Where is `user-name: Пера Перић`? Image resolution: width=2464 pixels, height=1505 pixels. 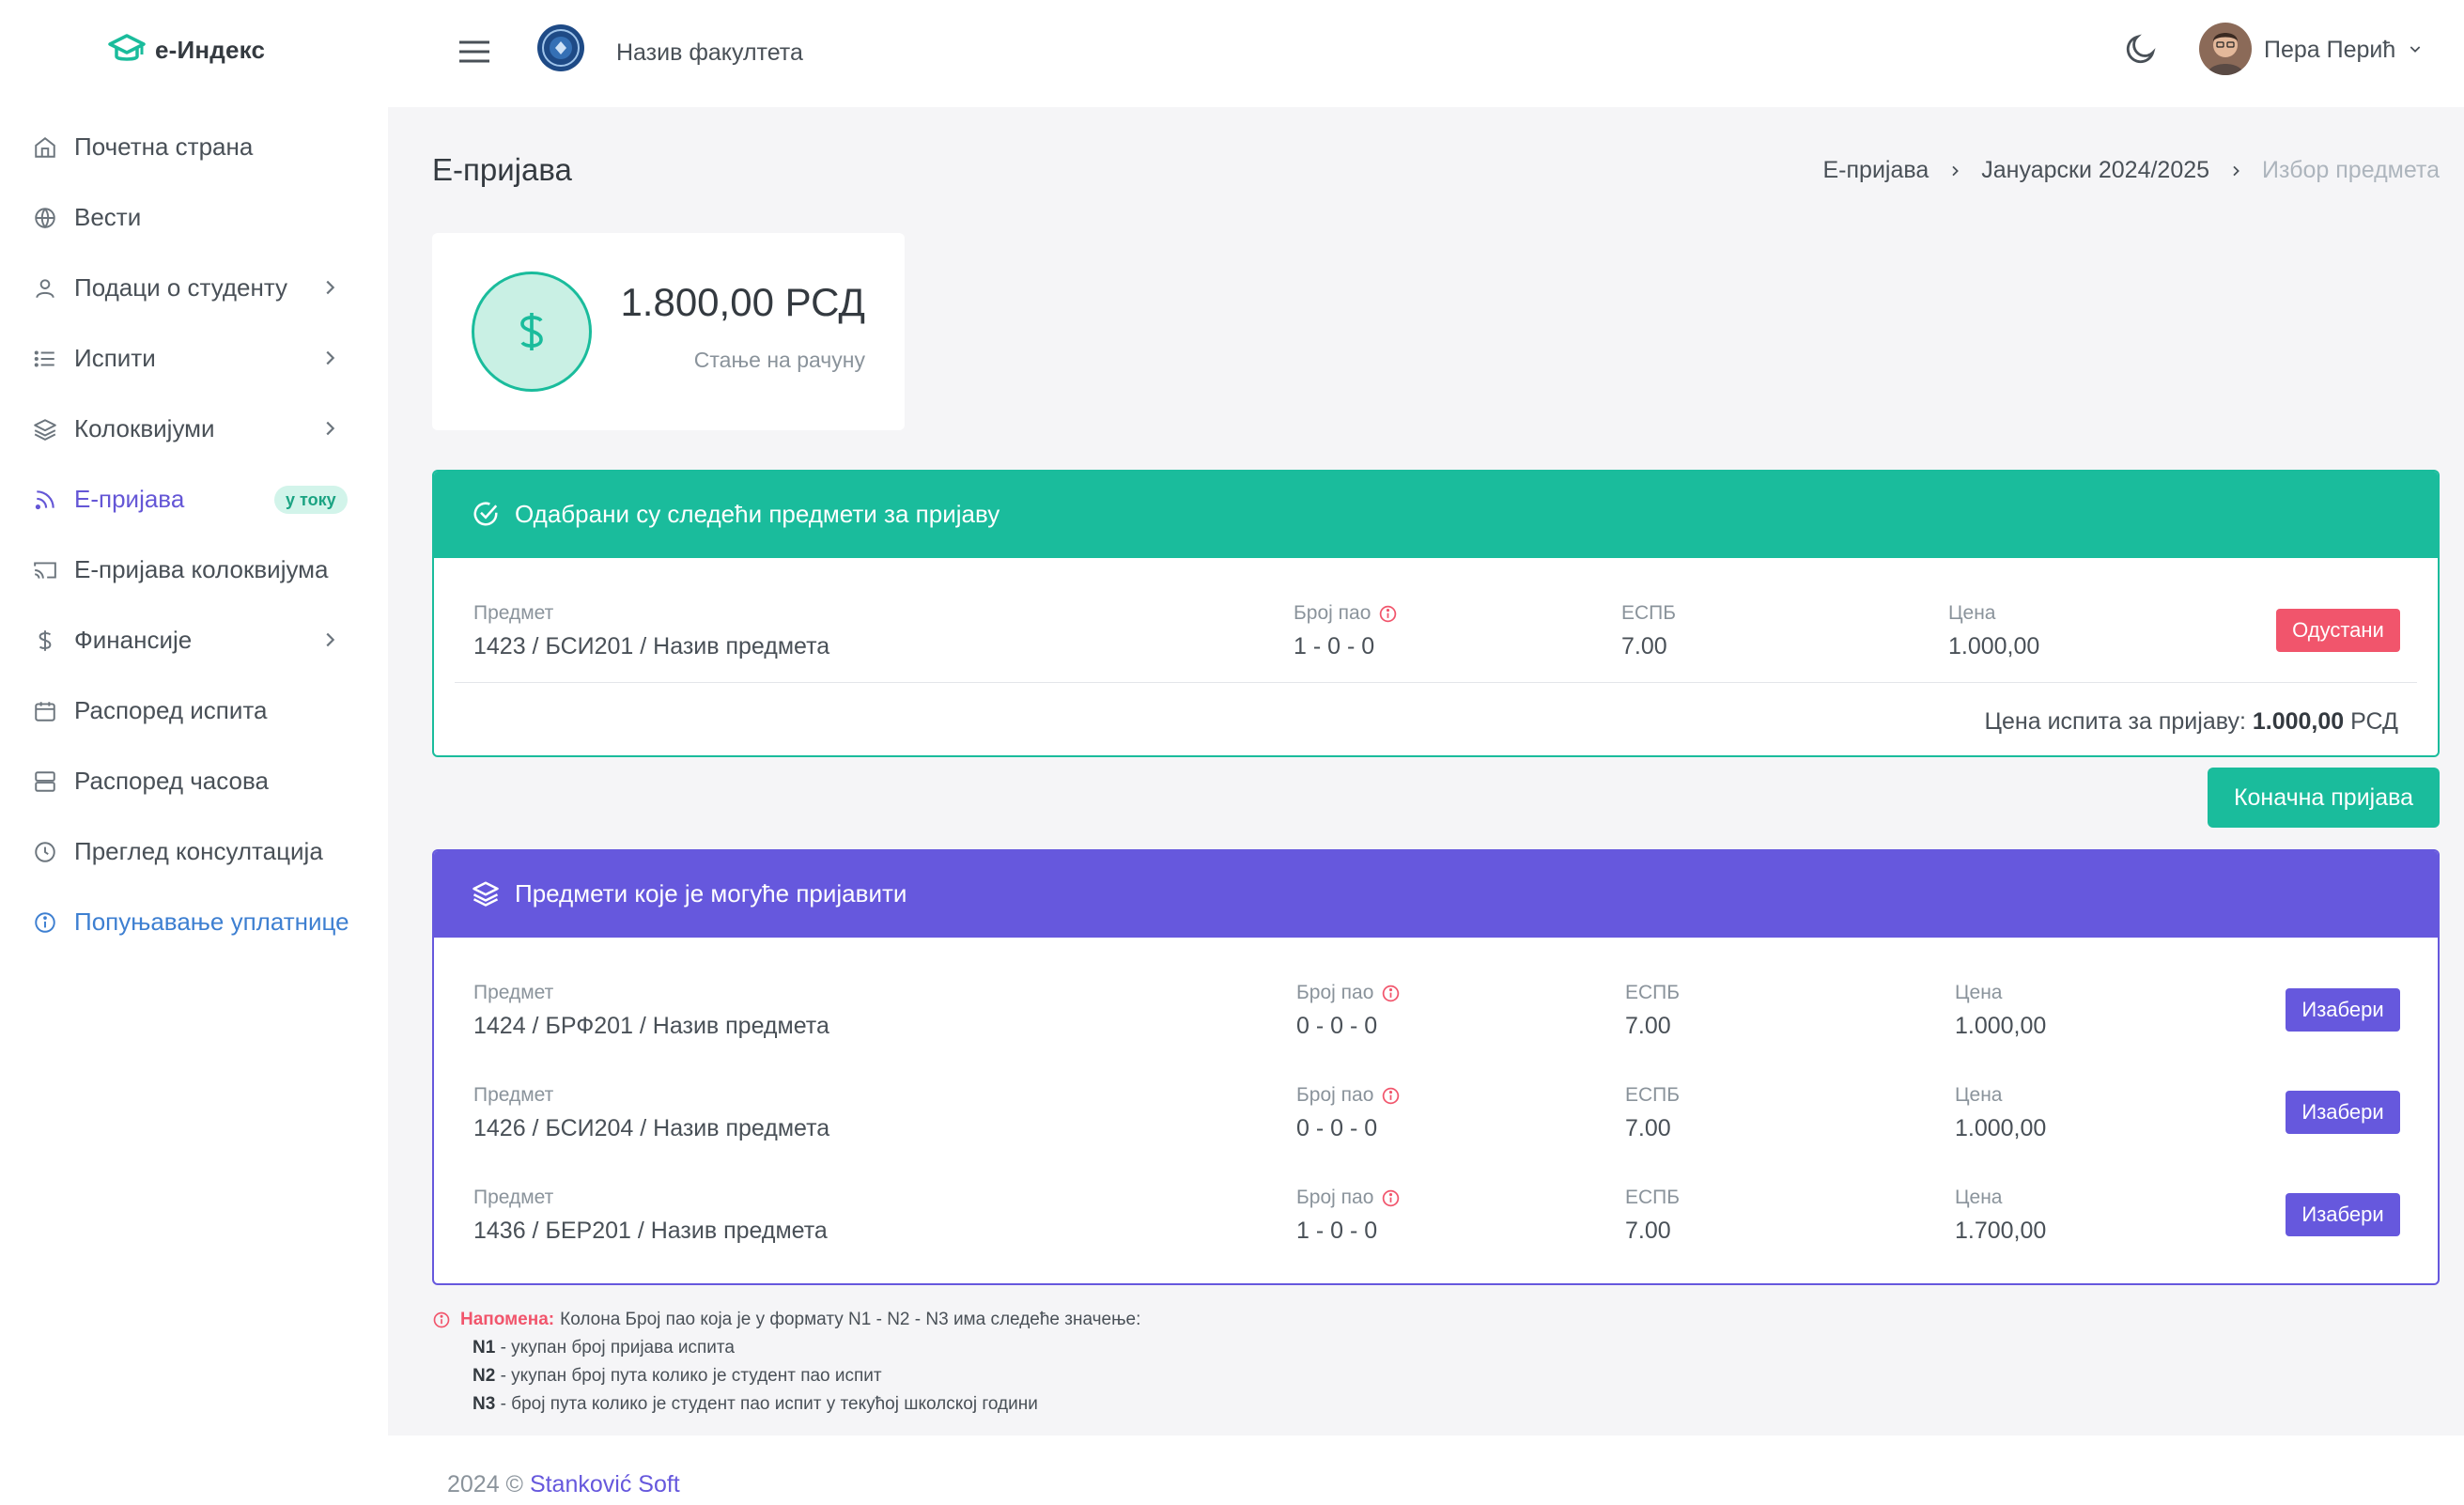 user-name: Пера Перић is located at coordinates (2330, 50).